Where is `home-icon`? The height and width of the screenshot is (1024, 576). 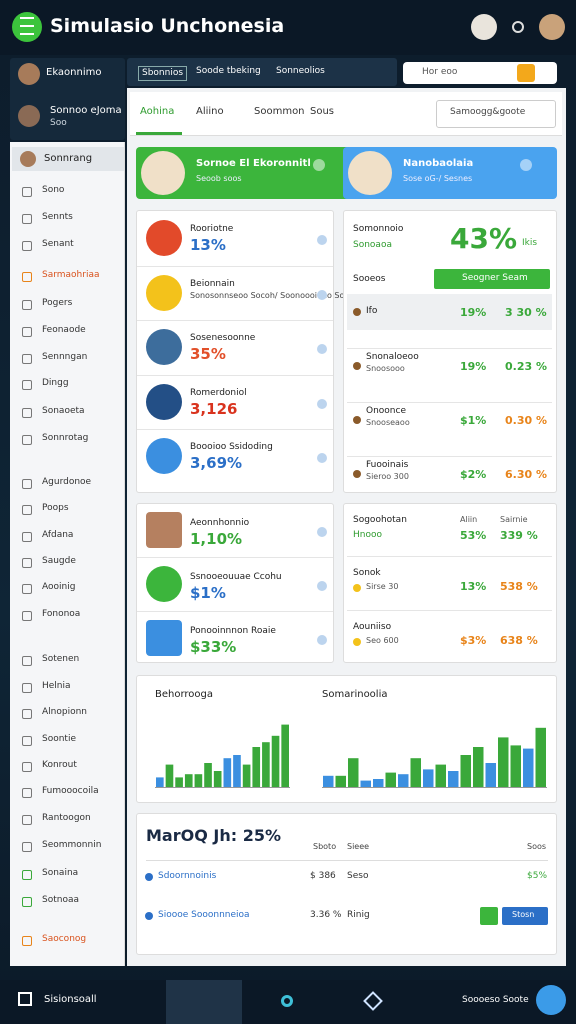 home-icon is located at coordinates (25, 999).